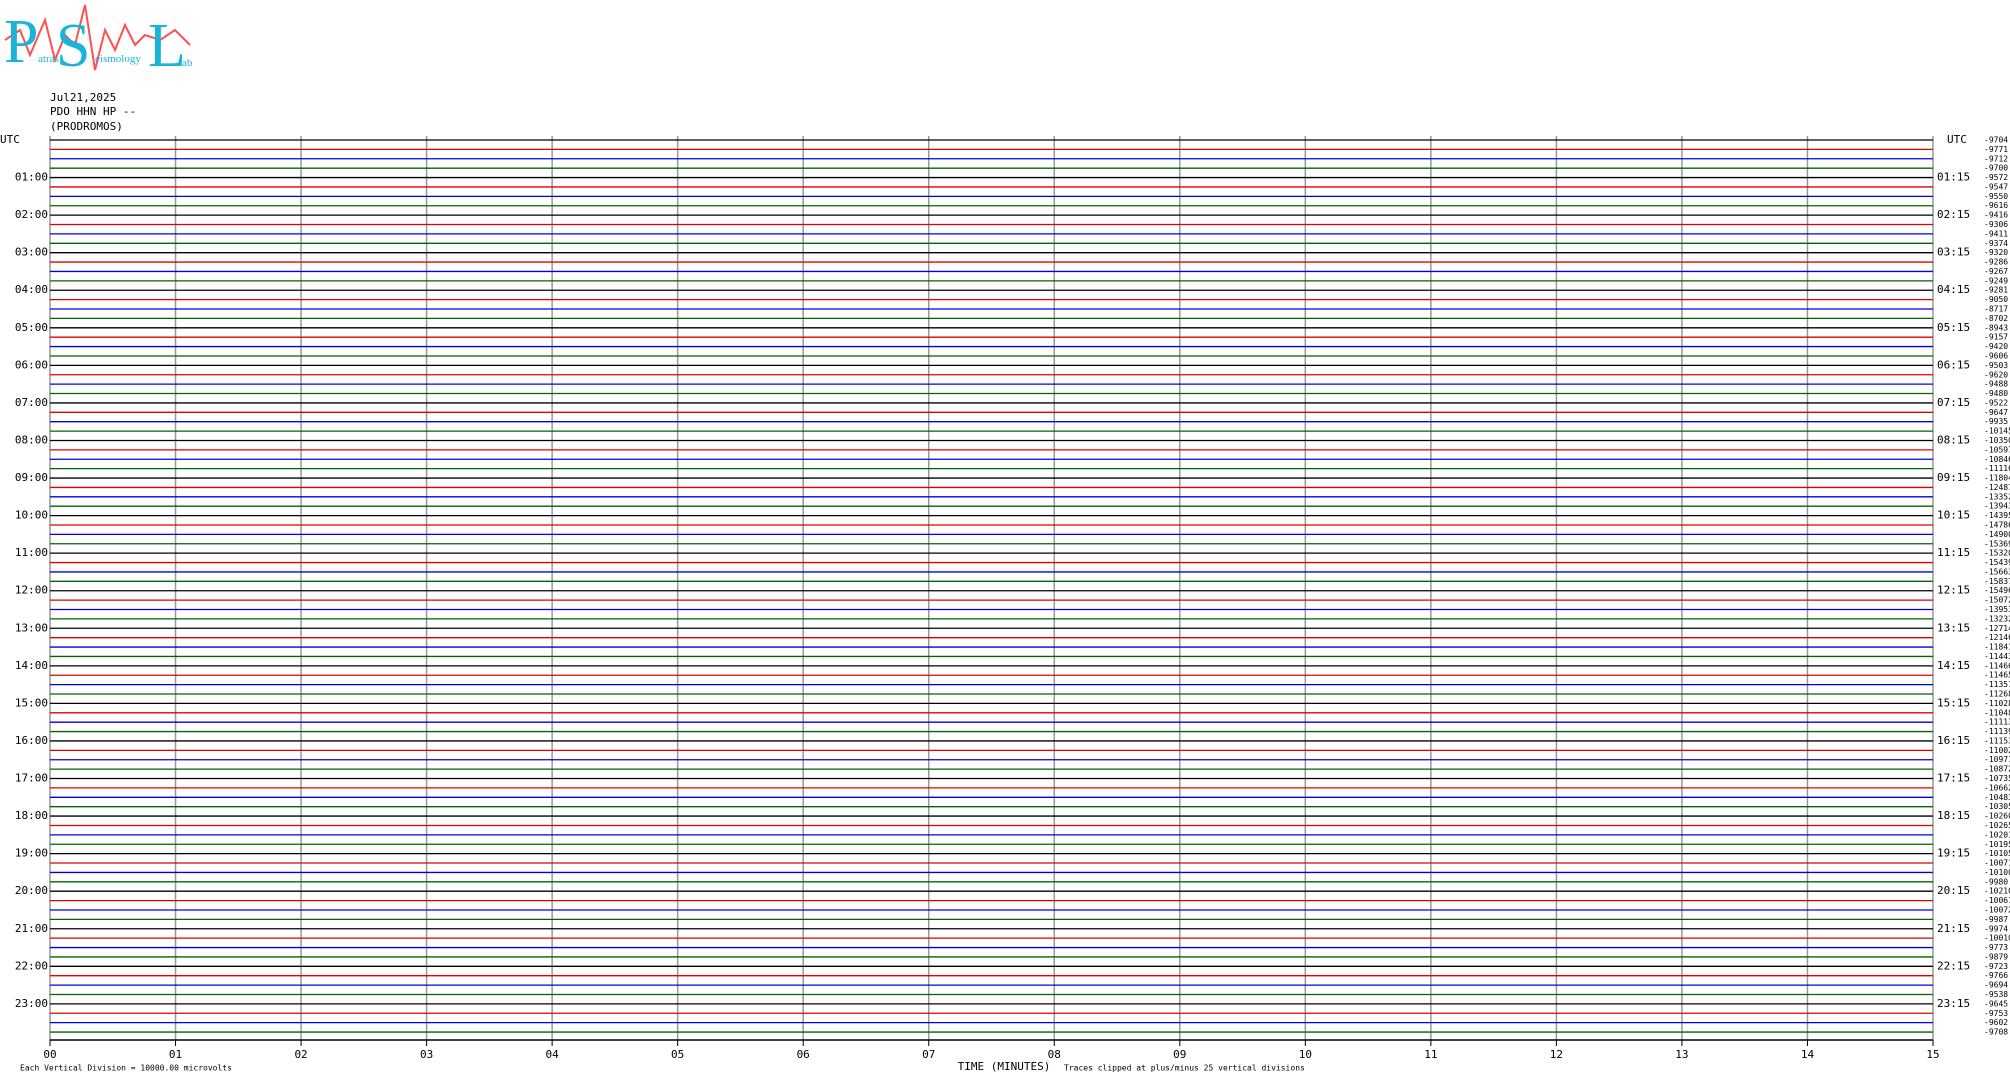 The width and height of the screenshot is (2010, 1080). What do you see at coordinates (1996, 947) in the screenshot?
I see `trace-offset: -9773` at bounding box center [1996, 947].